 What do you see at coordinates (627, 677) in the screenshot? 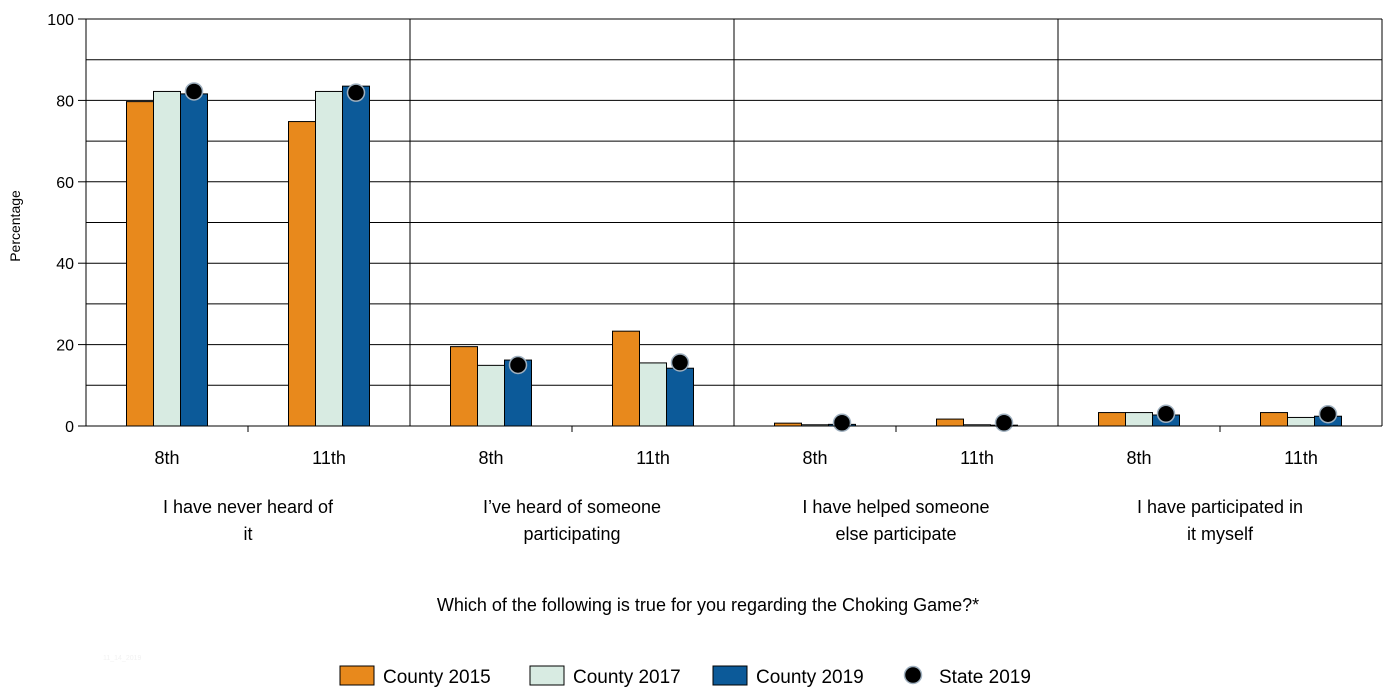
I see `legend-label-county-2017: County 2017` at bounding box center [627, 677].